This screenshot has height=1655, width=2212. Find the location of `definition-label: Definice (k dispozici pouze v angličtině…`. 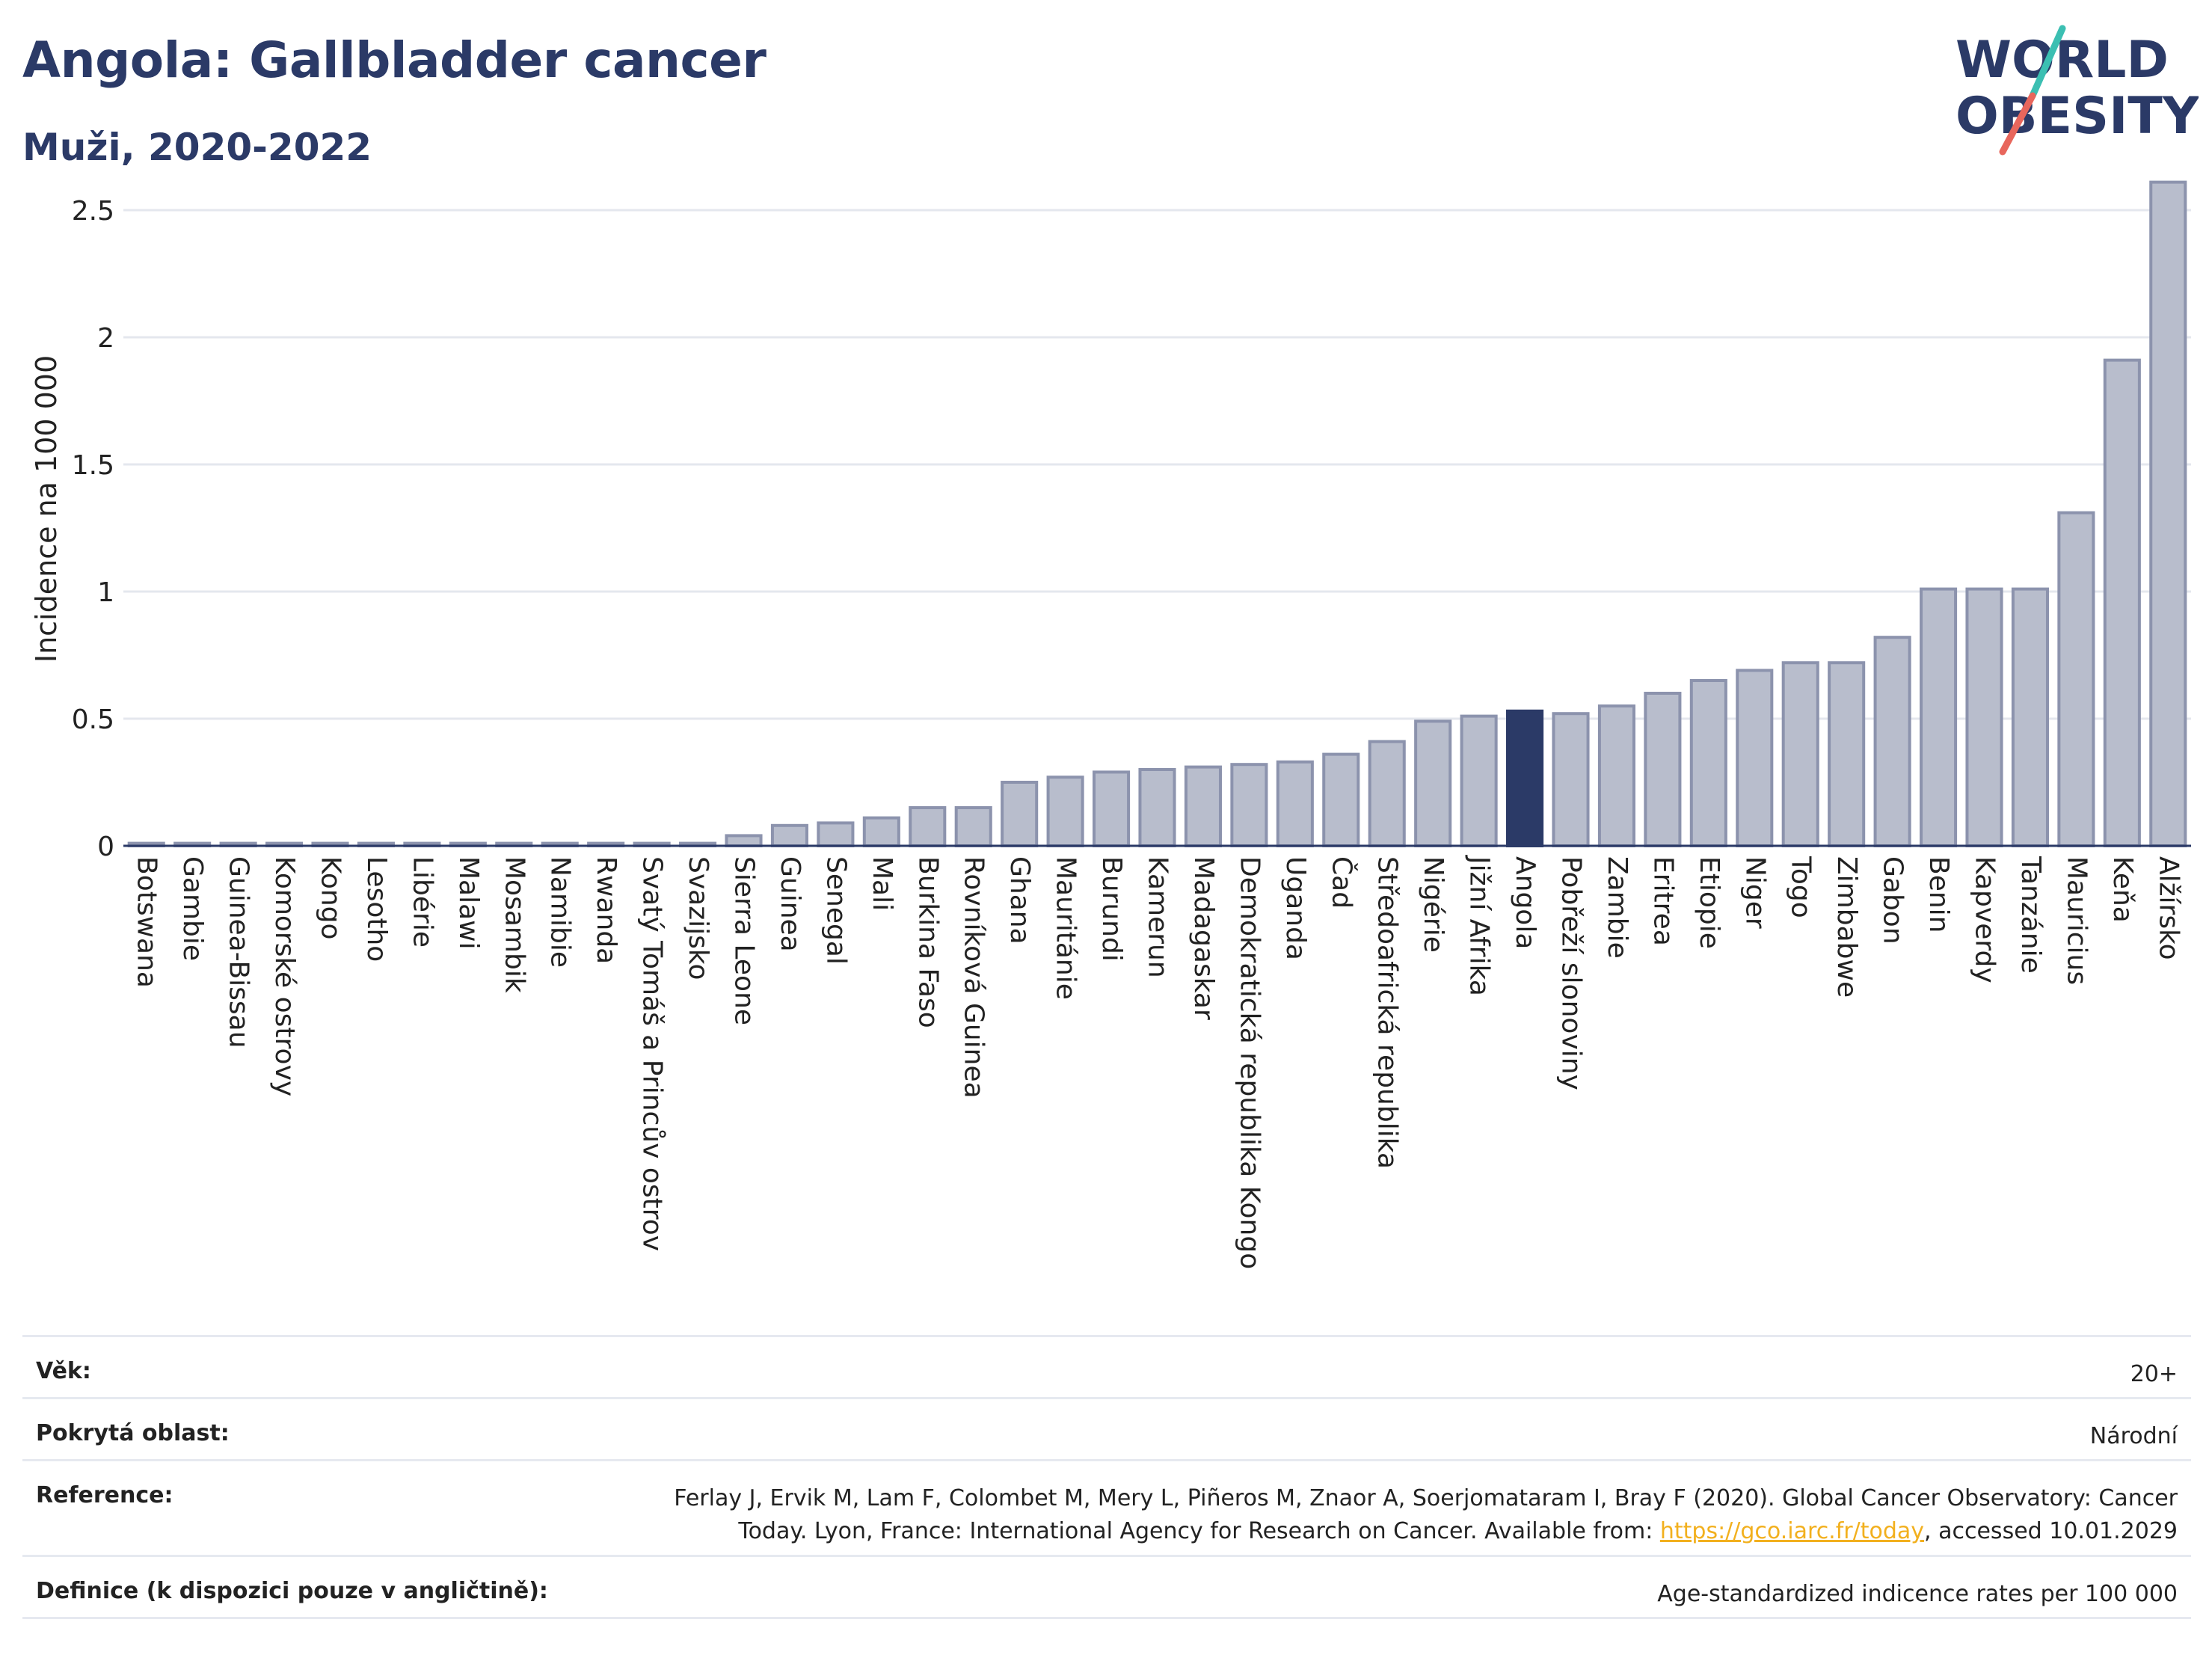

definition-label: Definice (k dispozici pouze v angličtině… is located at coordinates (297, 1587).